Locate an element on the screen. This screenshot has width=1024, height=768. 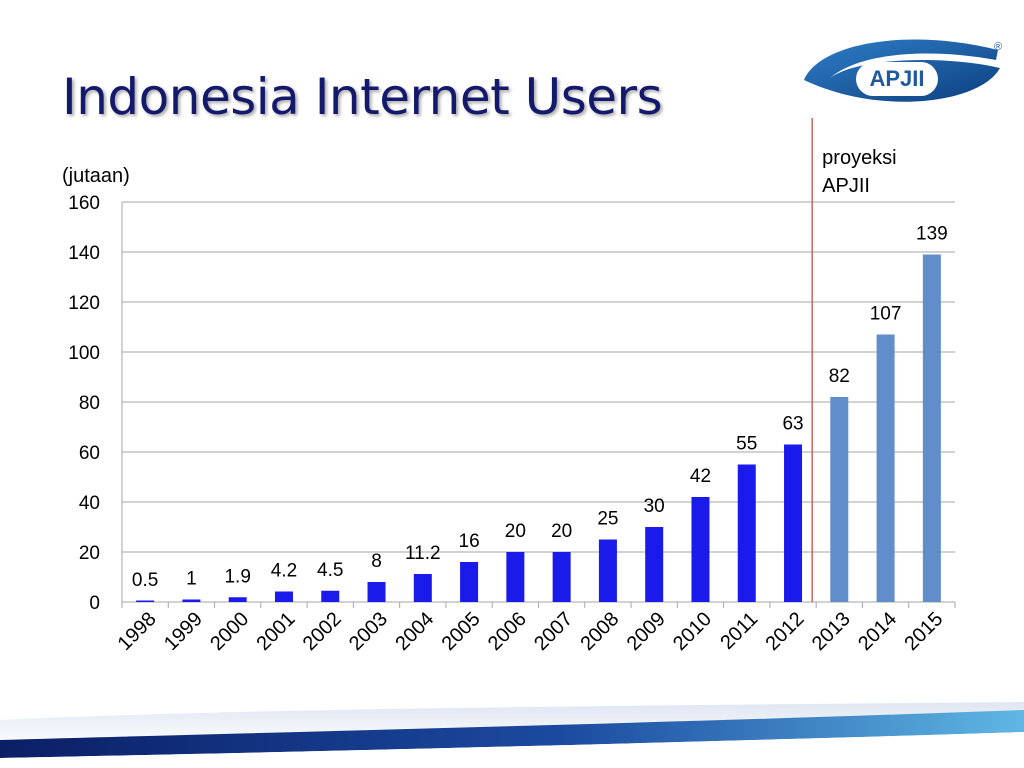
logo-registered-mark: ® is located at coordinates (998, 47).